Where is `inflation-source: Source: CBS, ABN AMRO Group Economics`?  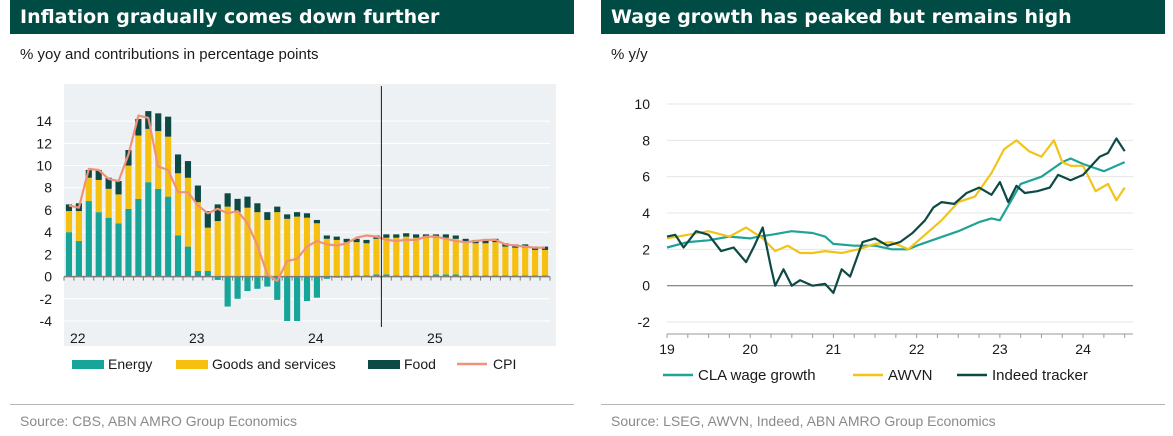
inflation-source: Source: CBS, ABN AMRO Group Economics is located at coordinates (158, 421).